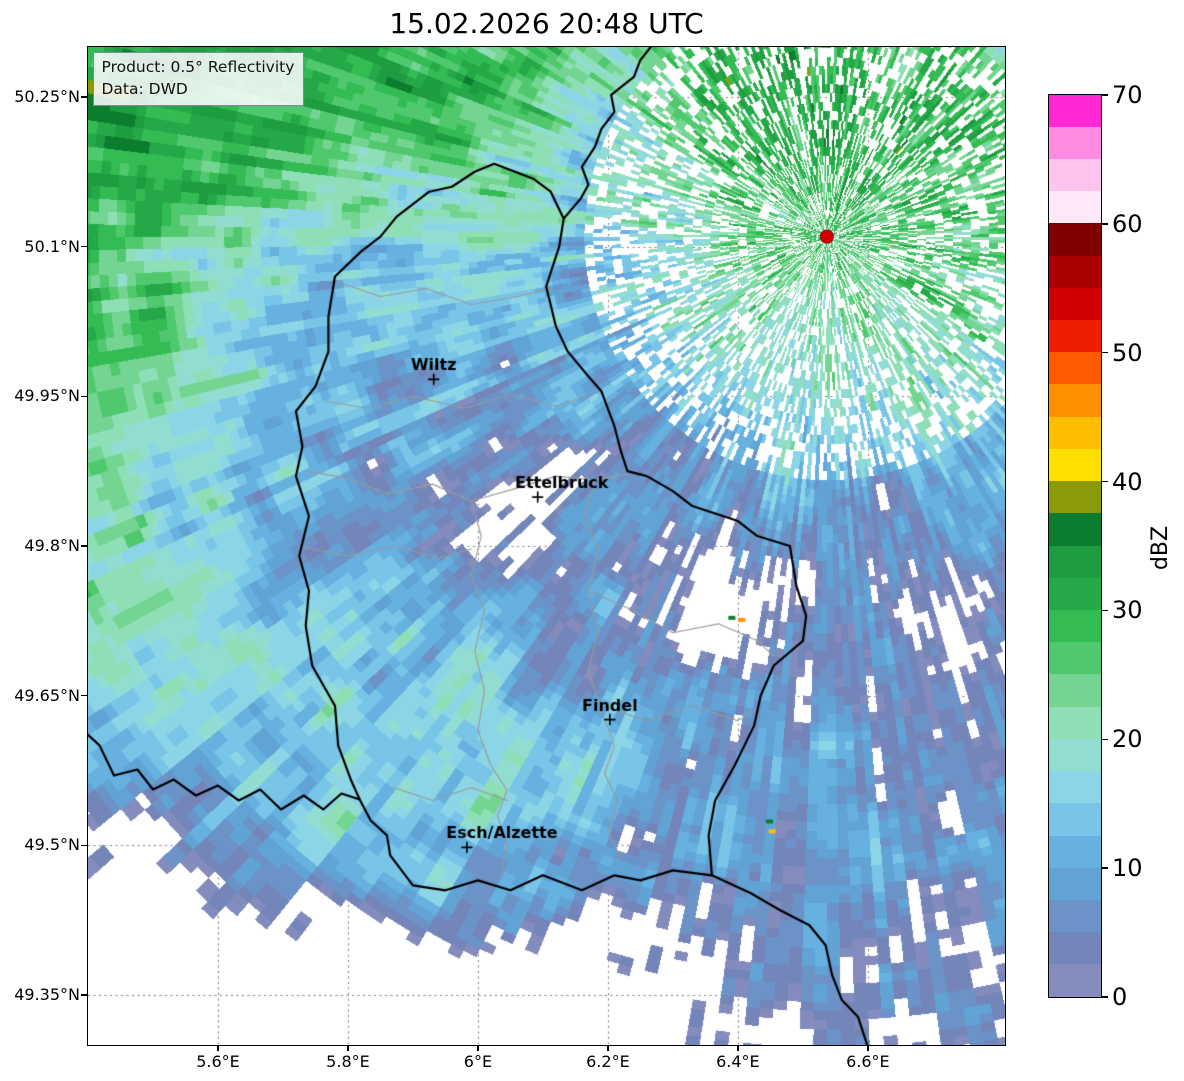  I want to click on colorbar-tick-label: 0, so click(1120, 997).